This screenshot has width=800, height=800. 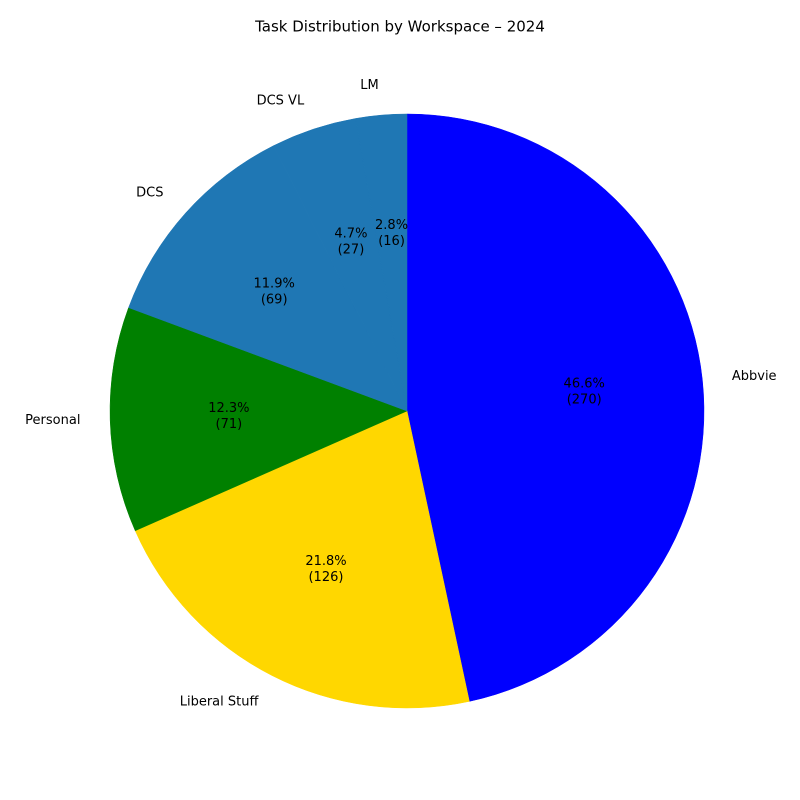 What do you see at coordinates (391, 225) in the screenshot?
I see `value-label-line: 2.8%` at bounding box center [391, 225].